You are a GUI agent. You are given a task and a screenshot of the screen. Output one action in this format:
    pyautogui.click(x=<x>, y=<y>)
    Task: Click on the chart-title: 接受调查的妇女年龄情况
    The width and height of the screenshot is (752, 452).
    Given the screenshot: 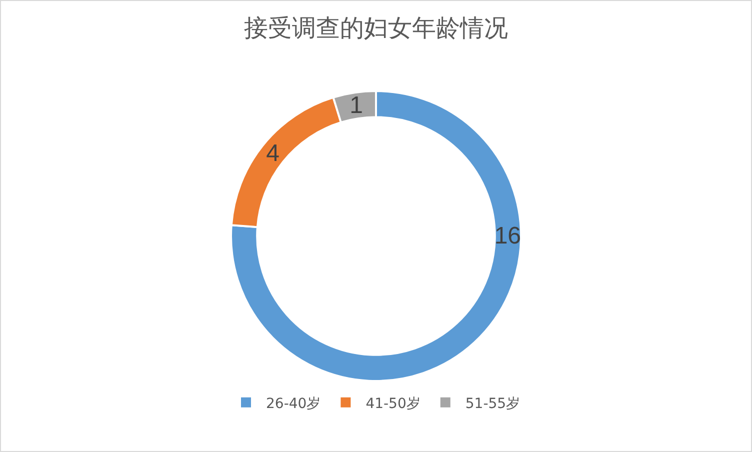 What is the action you would take?
    pyautogui.click(x=376, y=28)
    